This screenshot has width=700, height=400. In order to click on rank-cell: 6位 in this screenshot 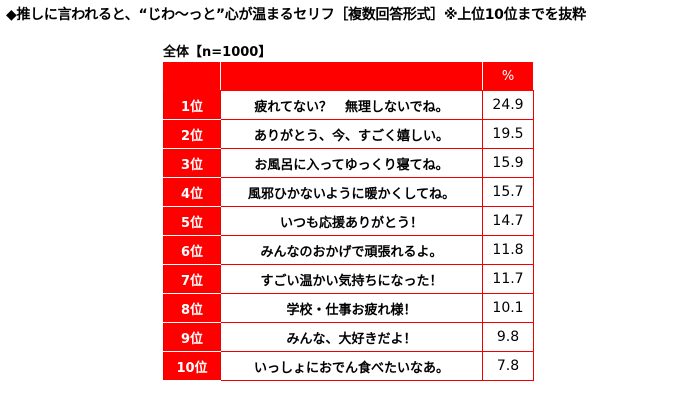, I will do `click(192, 250)`.